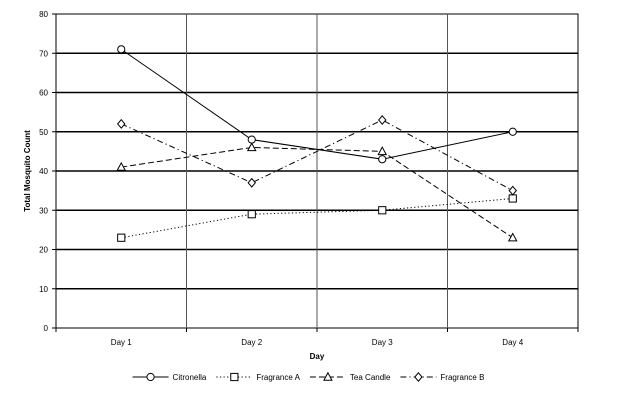  Describe the element at coordinates (150, 377) in the screenshot. I see `legend-marker-citronella` at that location.